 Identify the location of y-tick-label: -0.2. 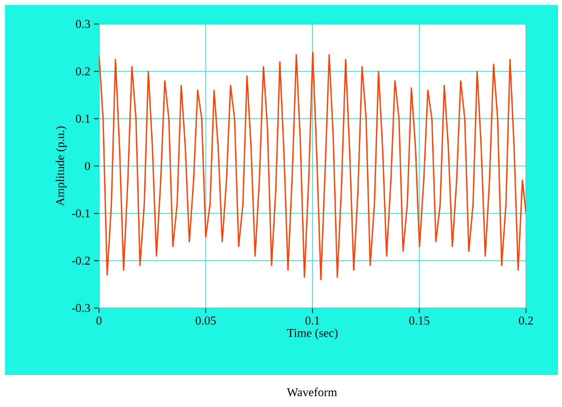
(81, 260).